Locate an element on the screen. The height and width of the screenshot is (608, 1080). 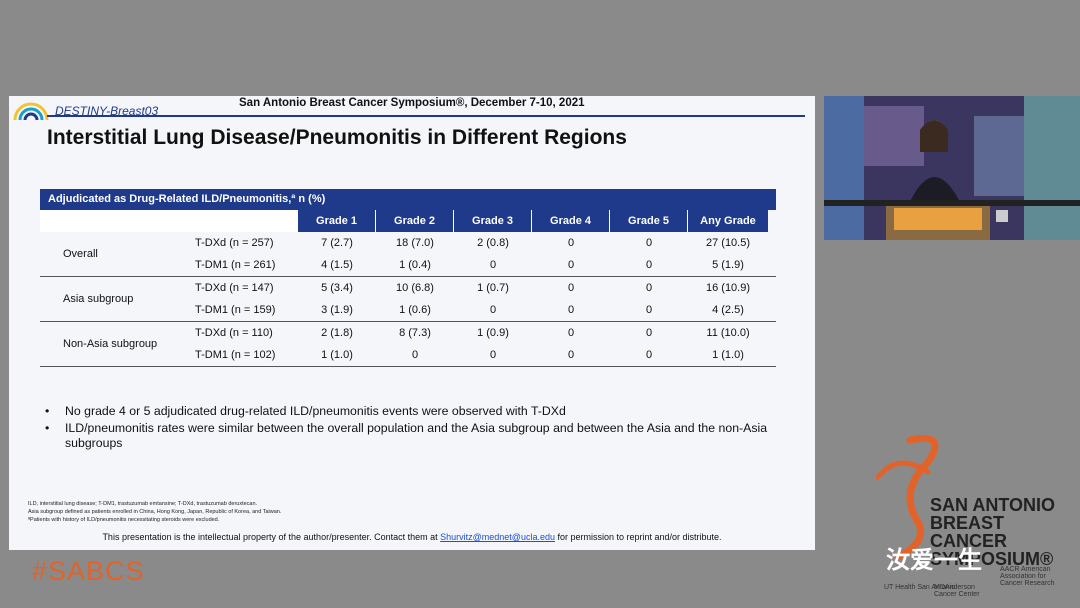
destiny-logo-icon is located at coordinates (31, 111).